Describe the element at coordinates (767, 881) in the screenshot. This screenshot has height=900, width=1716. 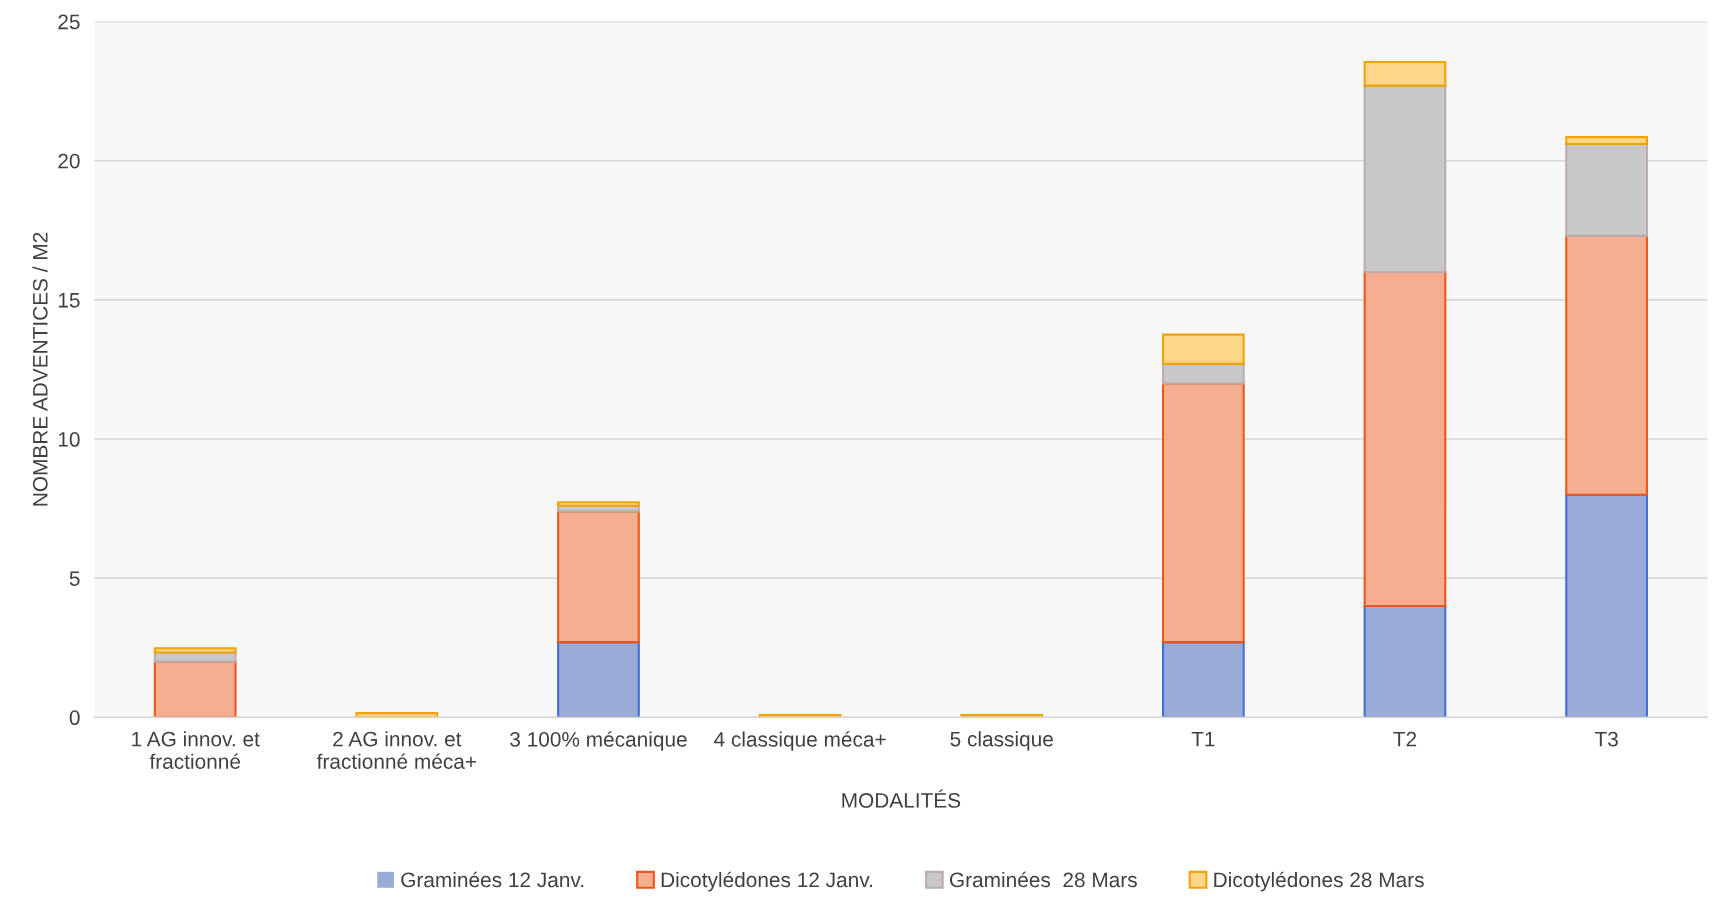
I see `legend-label: Dicotylédones 12 Janv.` at that location.